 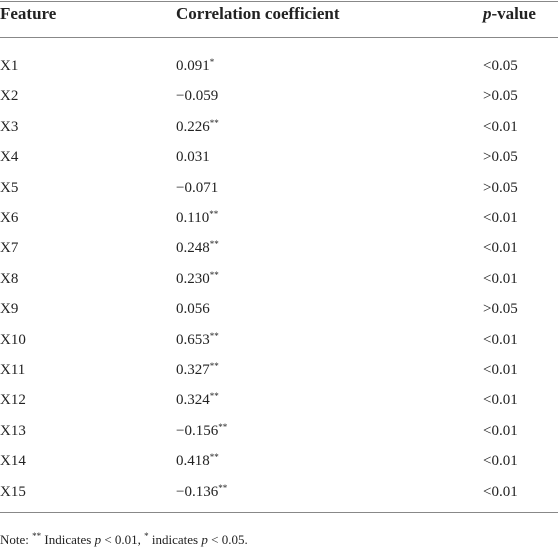 What do you see at coordinates (13, 370) in the screenshot?
I see `feature-cell: X11` at bounding box center [13, 370].